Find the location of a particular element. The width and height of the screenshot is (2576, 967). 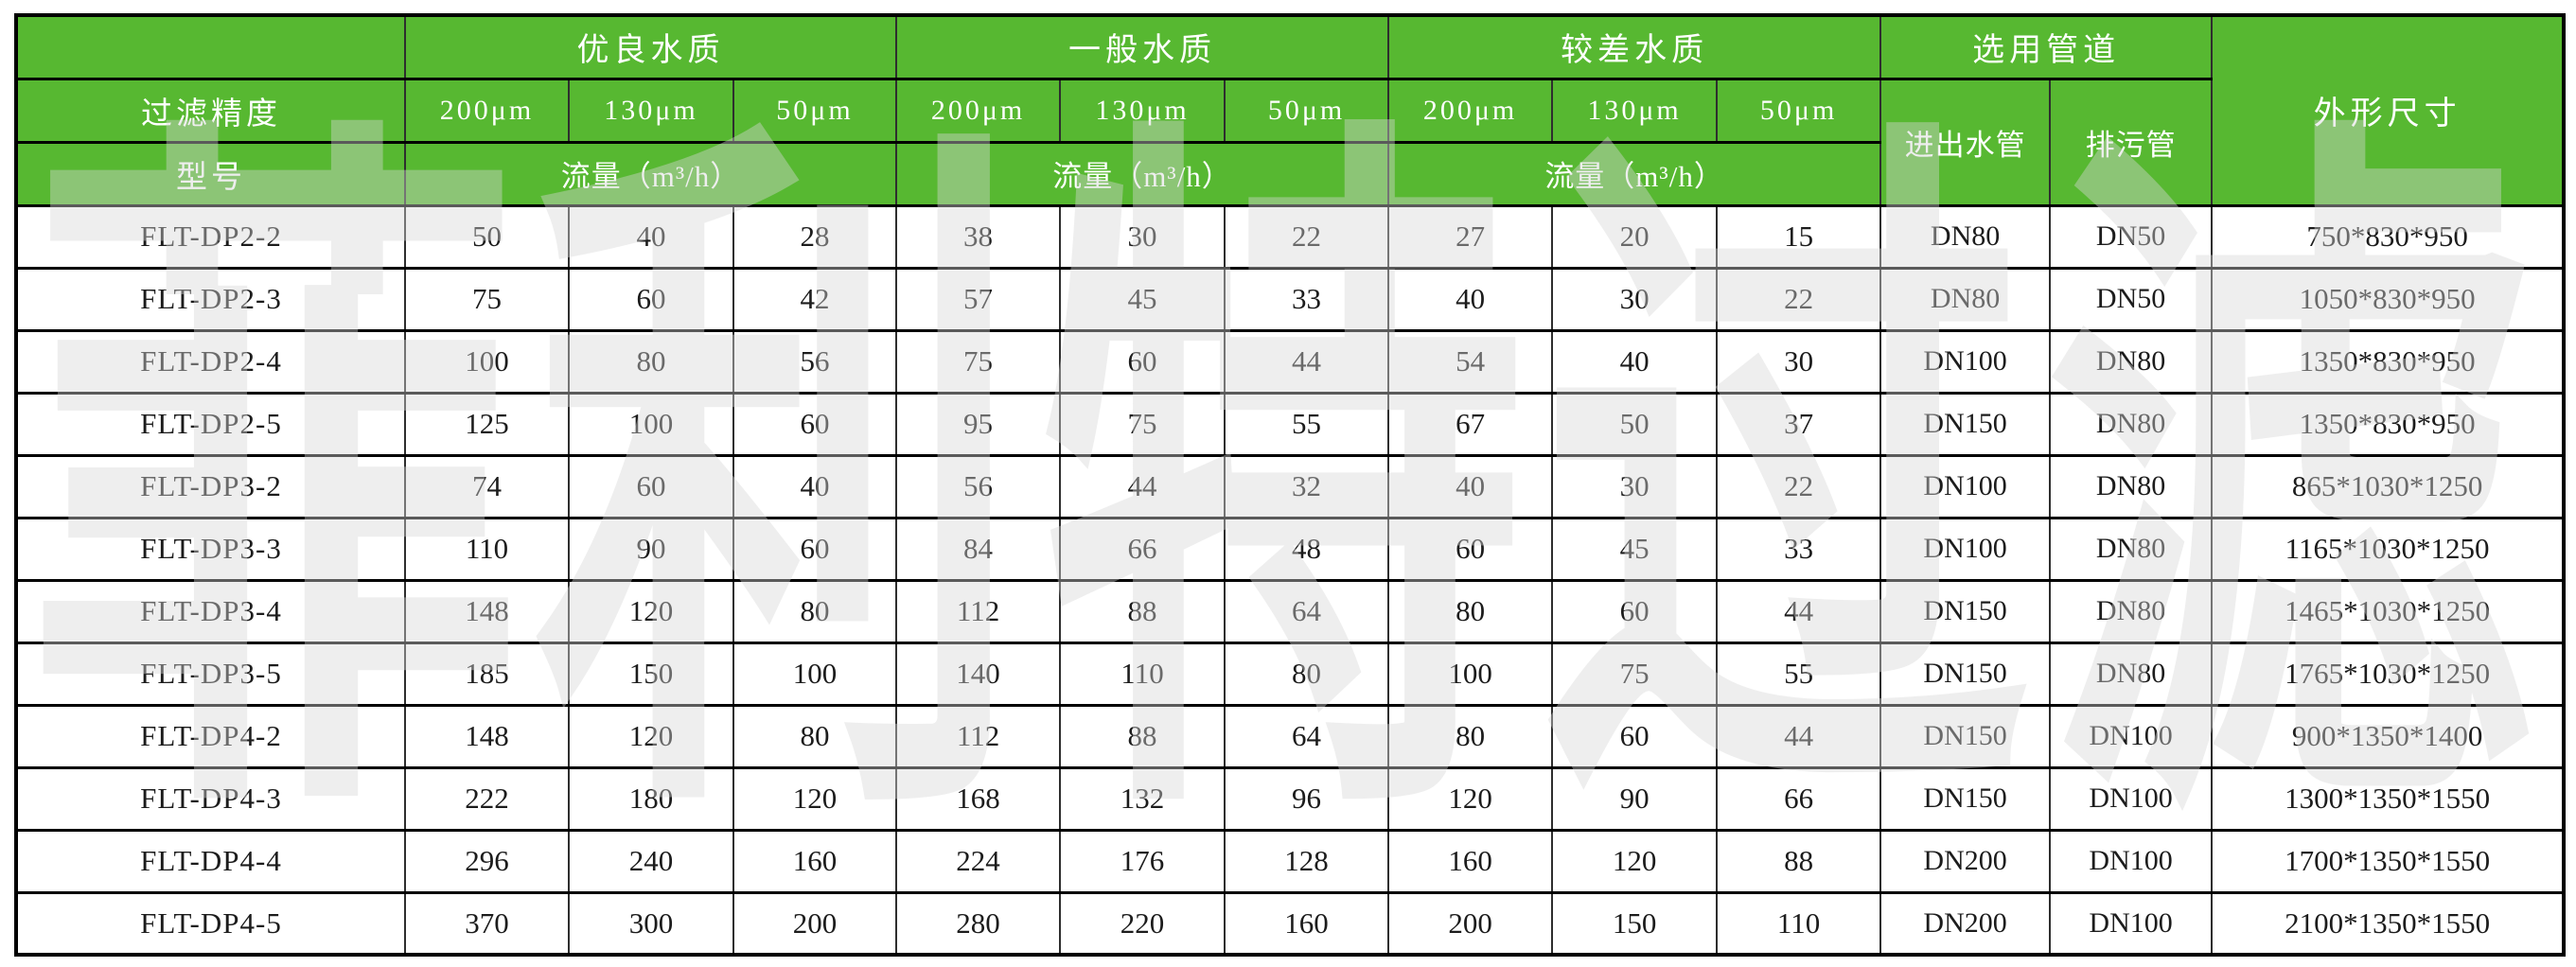

flow-cell: 185 is located at coordinates (487, 674).